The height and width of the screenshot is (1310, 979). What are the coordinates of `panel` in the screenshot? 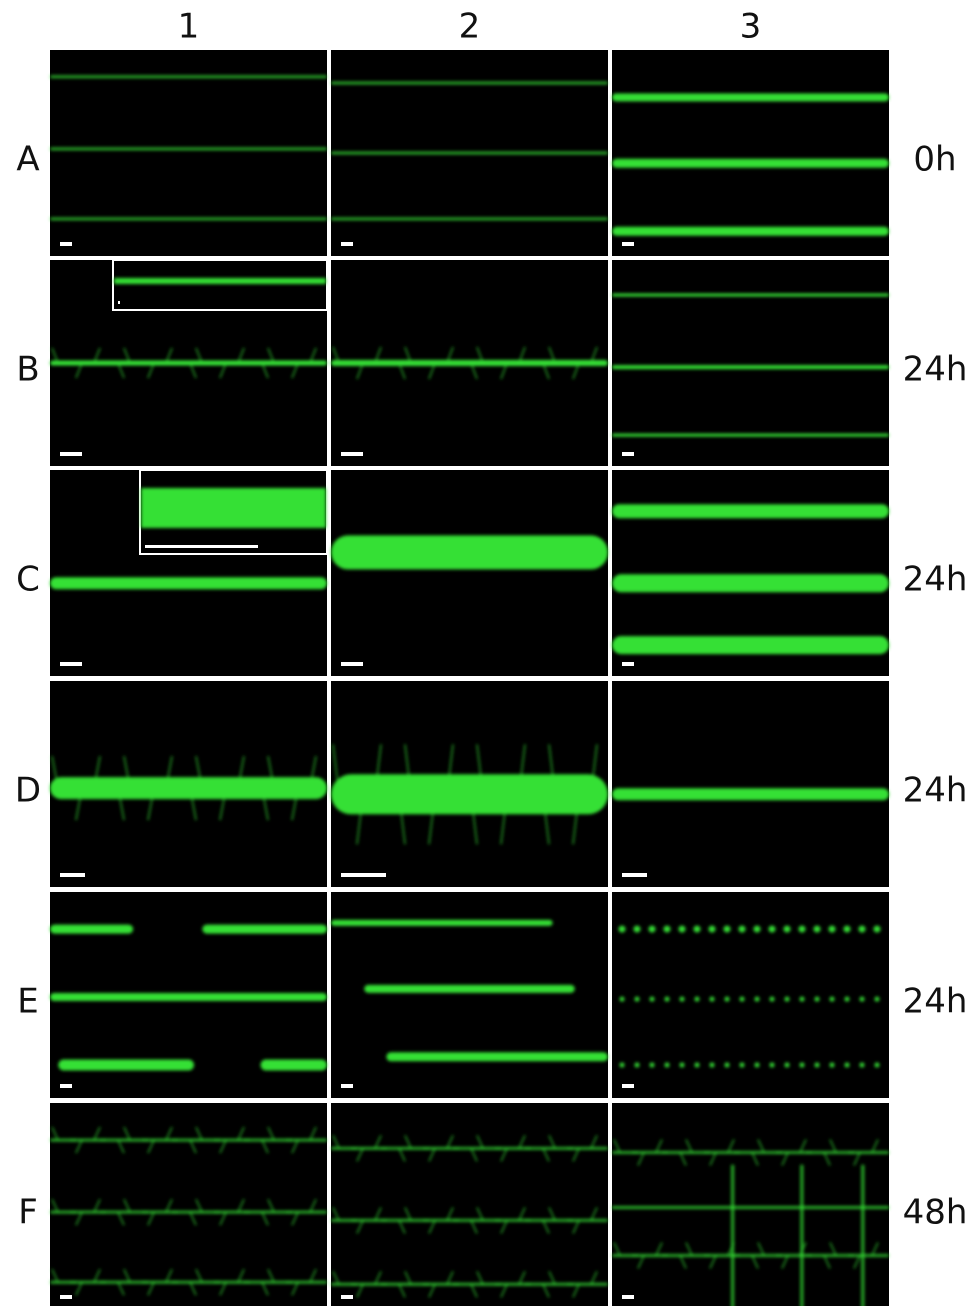 It's located at (750, 995).